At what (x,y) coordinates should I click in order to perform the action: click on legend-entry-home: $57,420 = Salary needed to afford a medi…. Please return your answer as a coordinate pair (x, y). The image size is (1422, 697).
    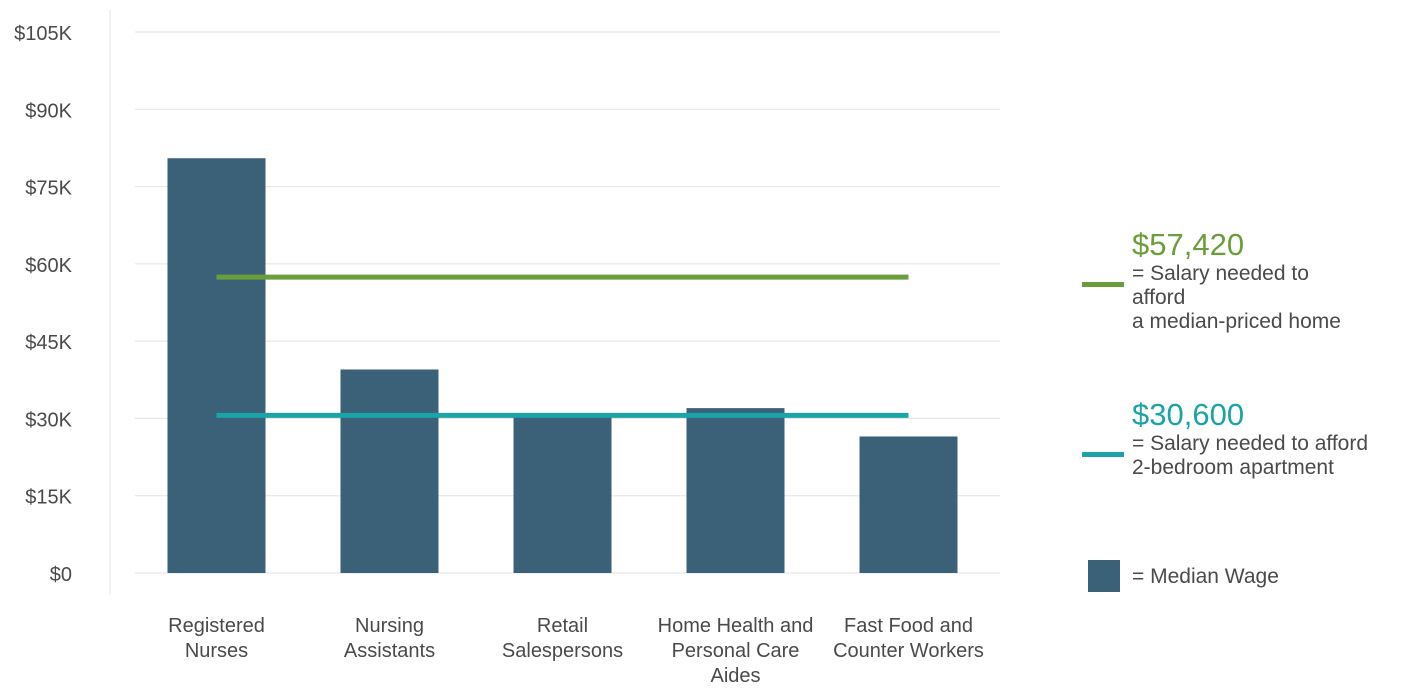
    Looking at the image, I should click on (1247, 281).